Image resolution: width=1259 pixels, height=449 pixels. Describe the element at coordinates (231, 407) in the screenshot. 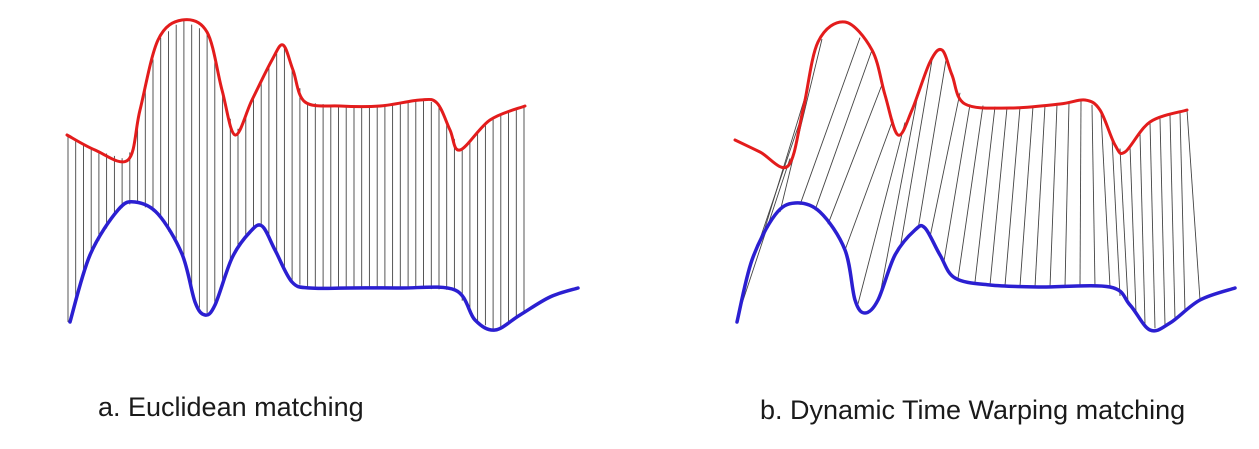

I see `caption-euclidean: a. Euclidean matching` at that location.